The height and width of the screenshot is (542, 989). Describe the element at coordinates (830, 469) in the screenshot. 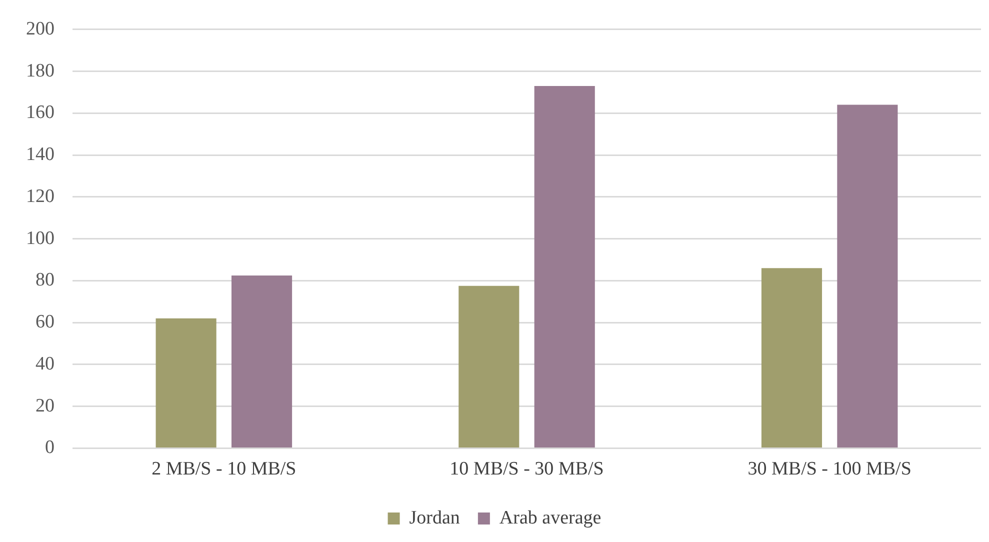

I see `x-tick-label: 30 MB/S - 100 MB/S` at that location.